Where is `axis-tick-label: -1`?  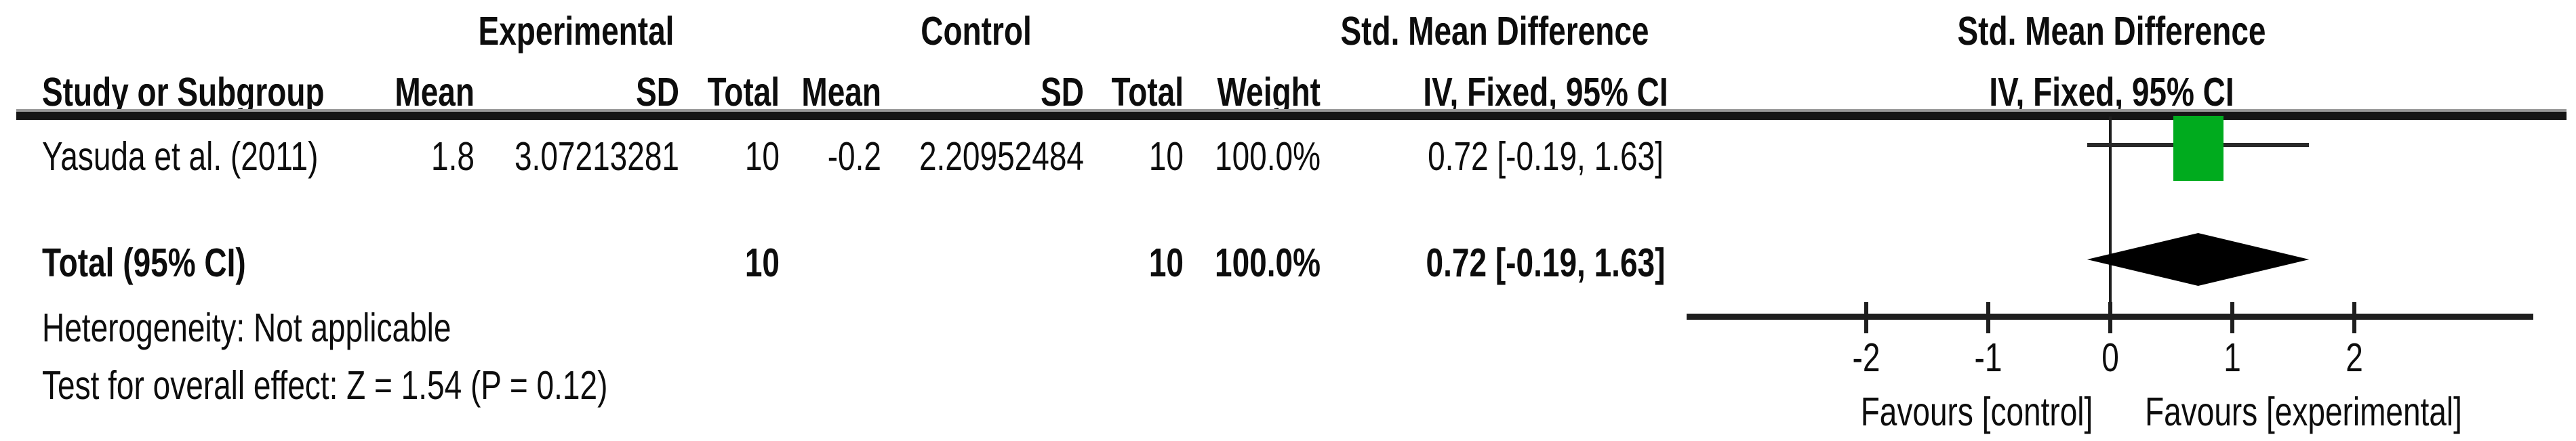
axis-tick-label: -1 is located at coordinates (1988, 357).